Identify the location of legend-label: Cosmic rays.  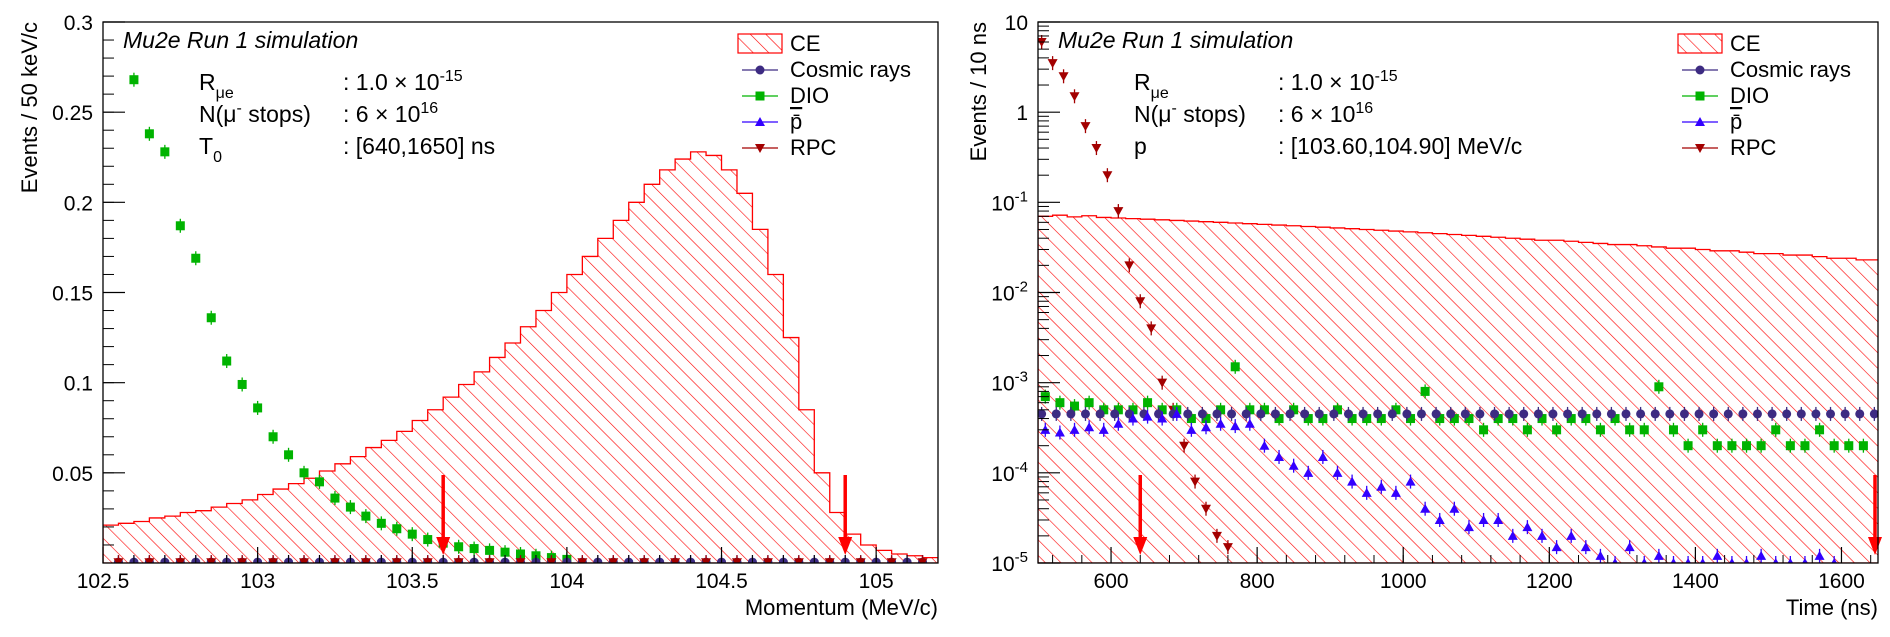
(1790, 69).